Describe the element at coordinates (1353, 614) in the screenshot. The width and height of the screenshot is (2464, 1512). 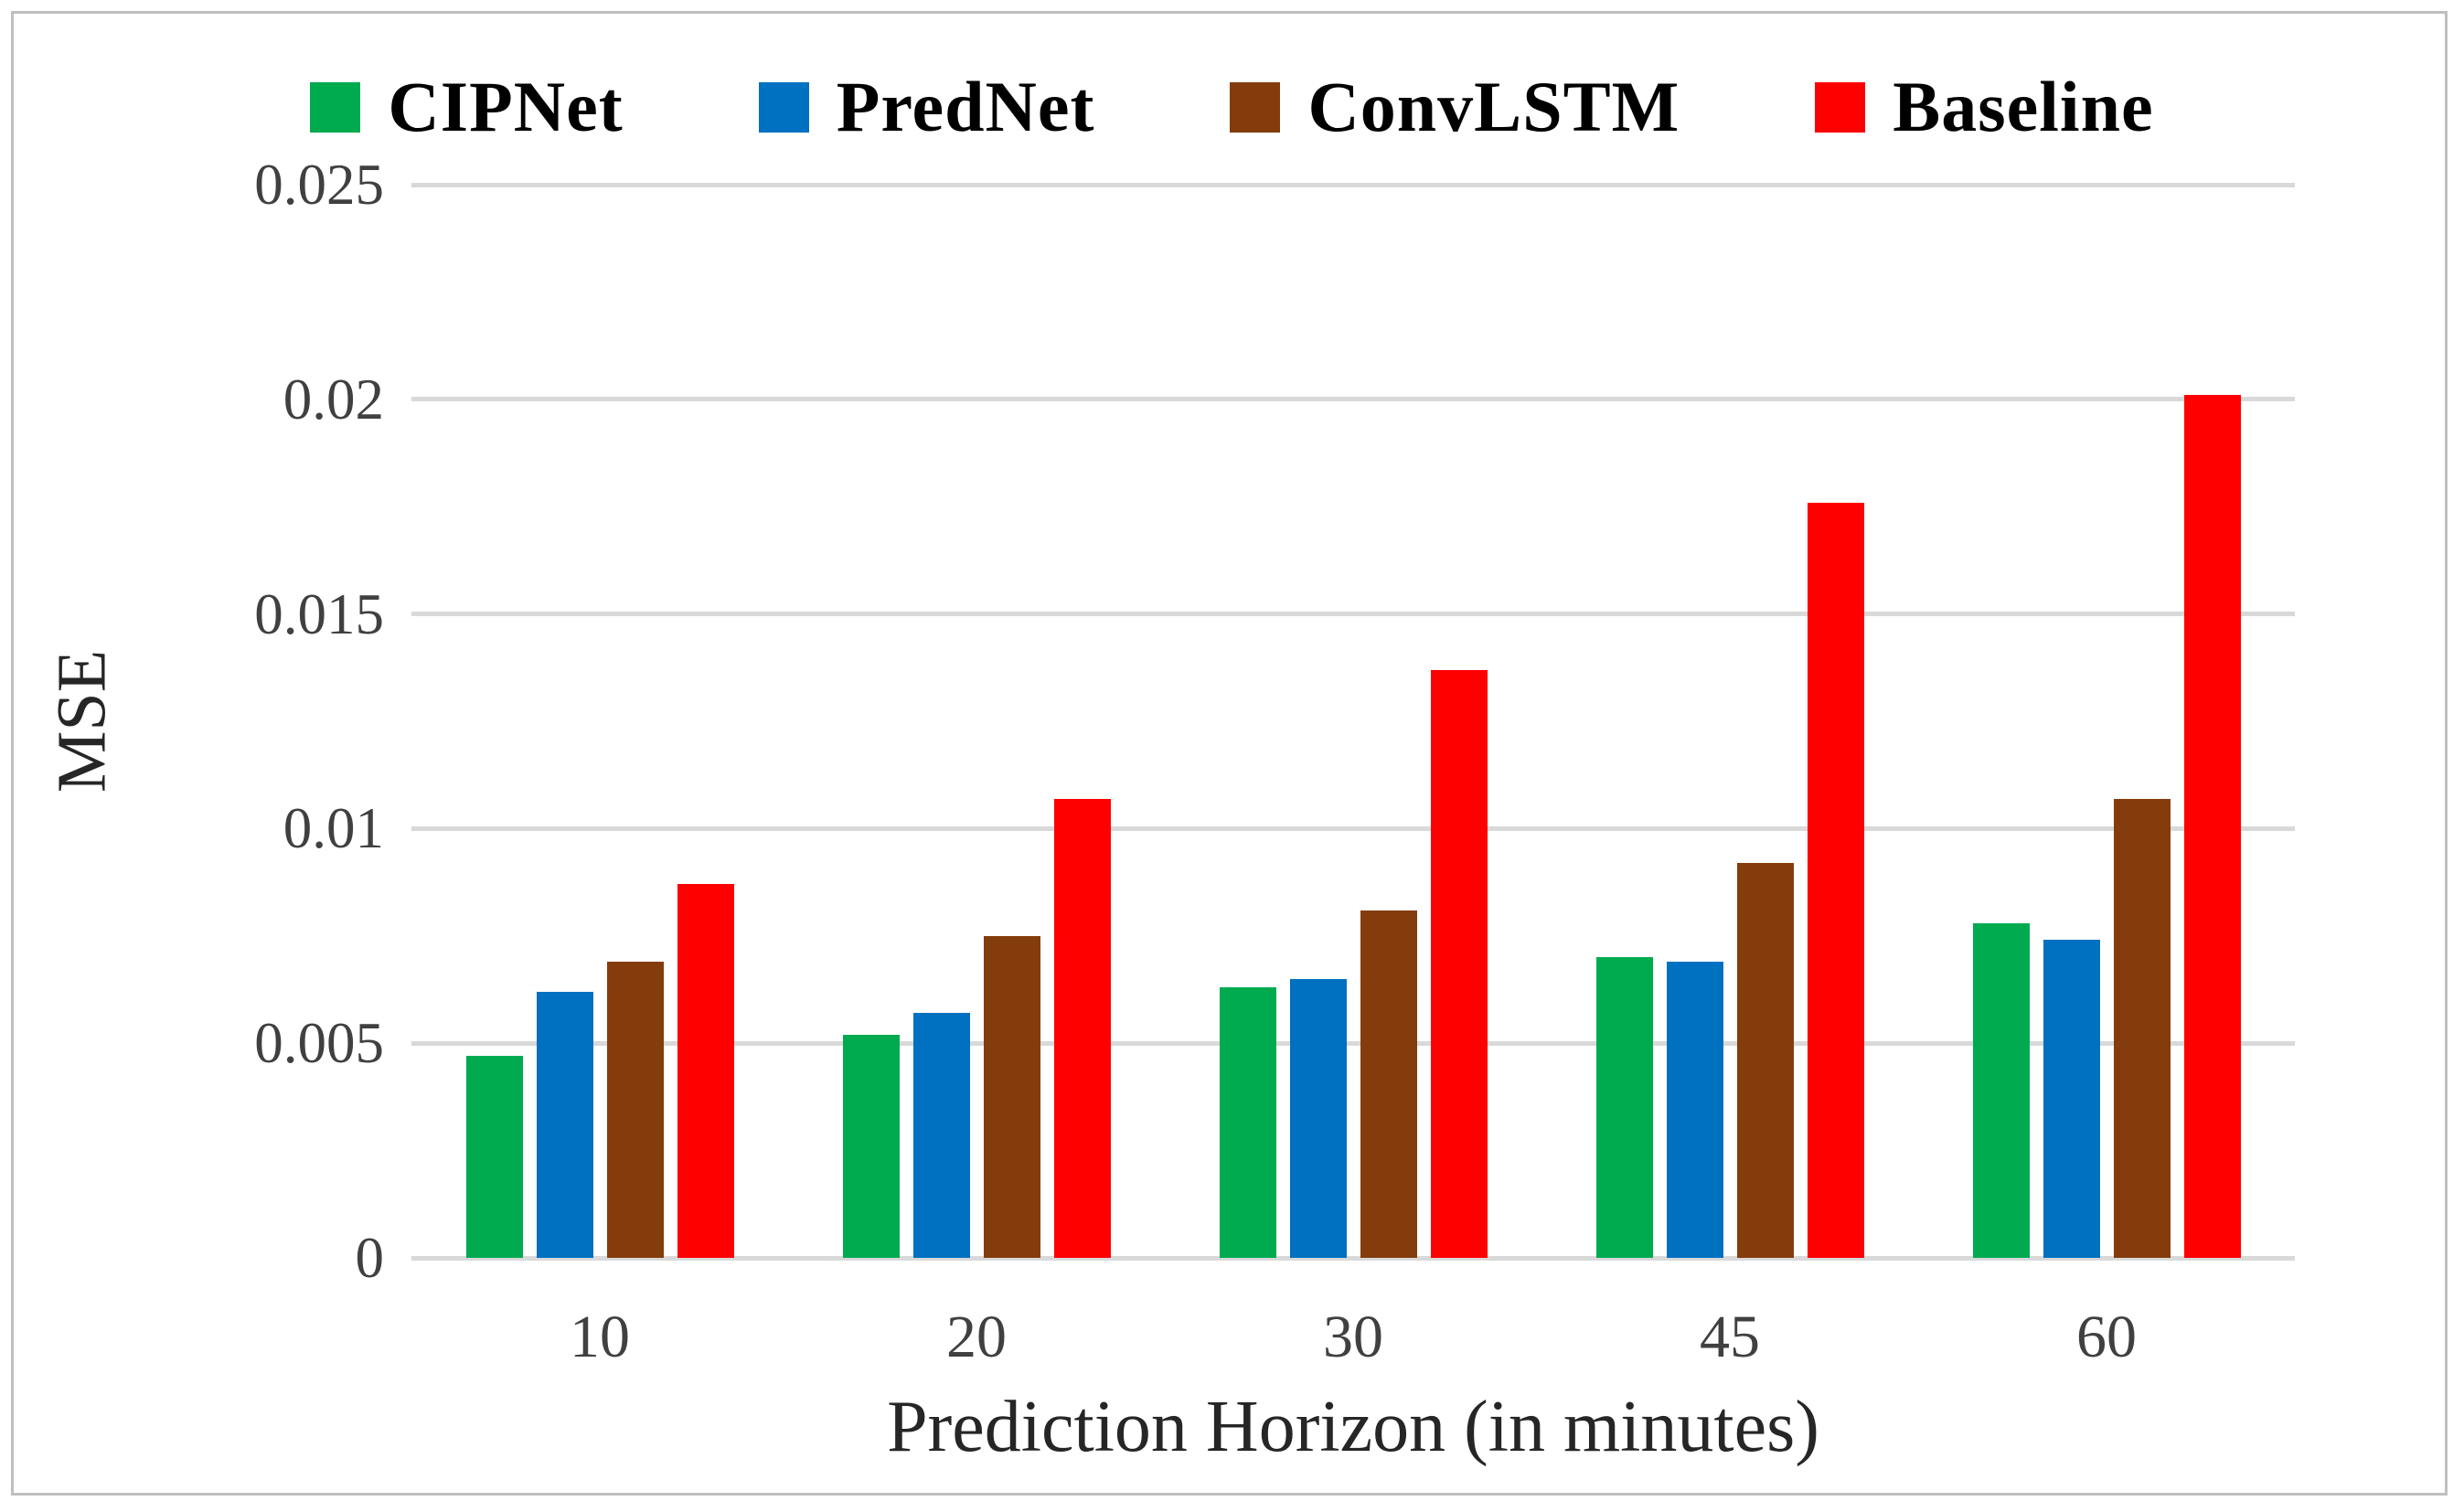
I see `gridline-y-0.015` at that location.